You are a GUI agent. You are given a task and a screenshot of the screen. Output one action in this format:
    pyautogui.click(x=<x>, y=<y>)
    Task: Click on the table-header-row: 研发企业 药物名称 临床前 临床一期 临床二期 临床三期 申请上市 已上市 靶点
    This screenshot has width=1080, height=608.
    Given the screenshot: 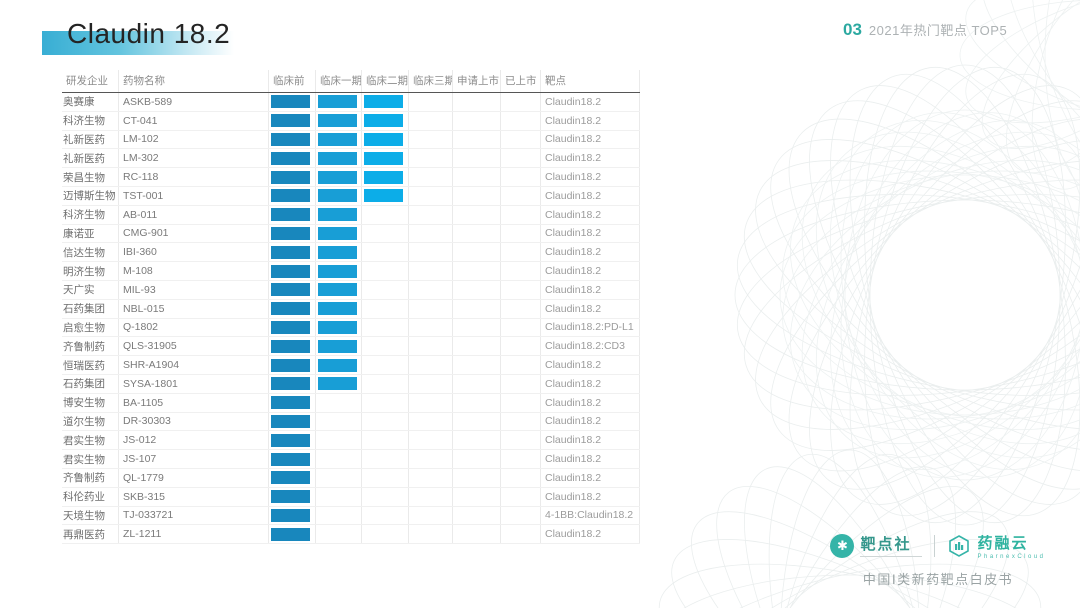 What is the action you would take?
    pyautogui.click(x=351, y=81)
    